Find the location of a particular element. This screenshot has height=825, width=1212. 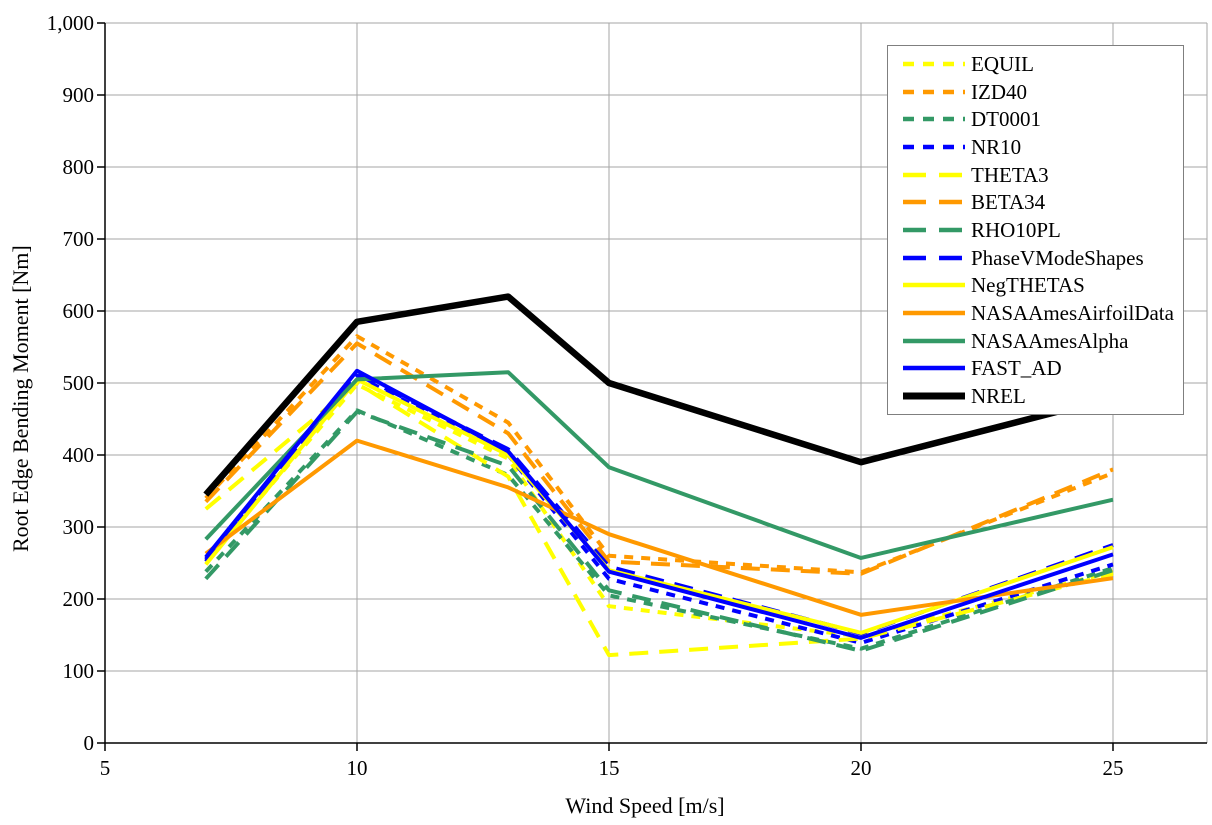

legend-item-NASAAmesAirfoilData: NASAAmesAirfoilData is located at coordinates (1042, 313).